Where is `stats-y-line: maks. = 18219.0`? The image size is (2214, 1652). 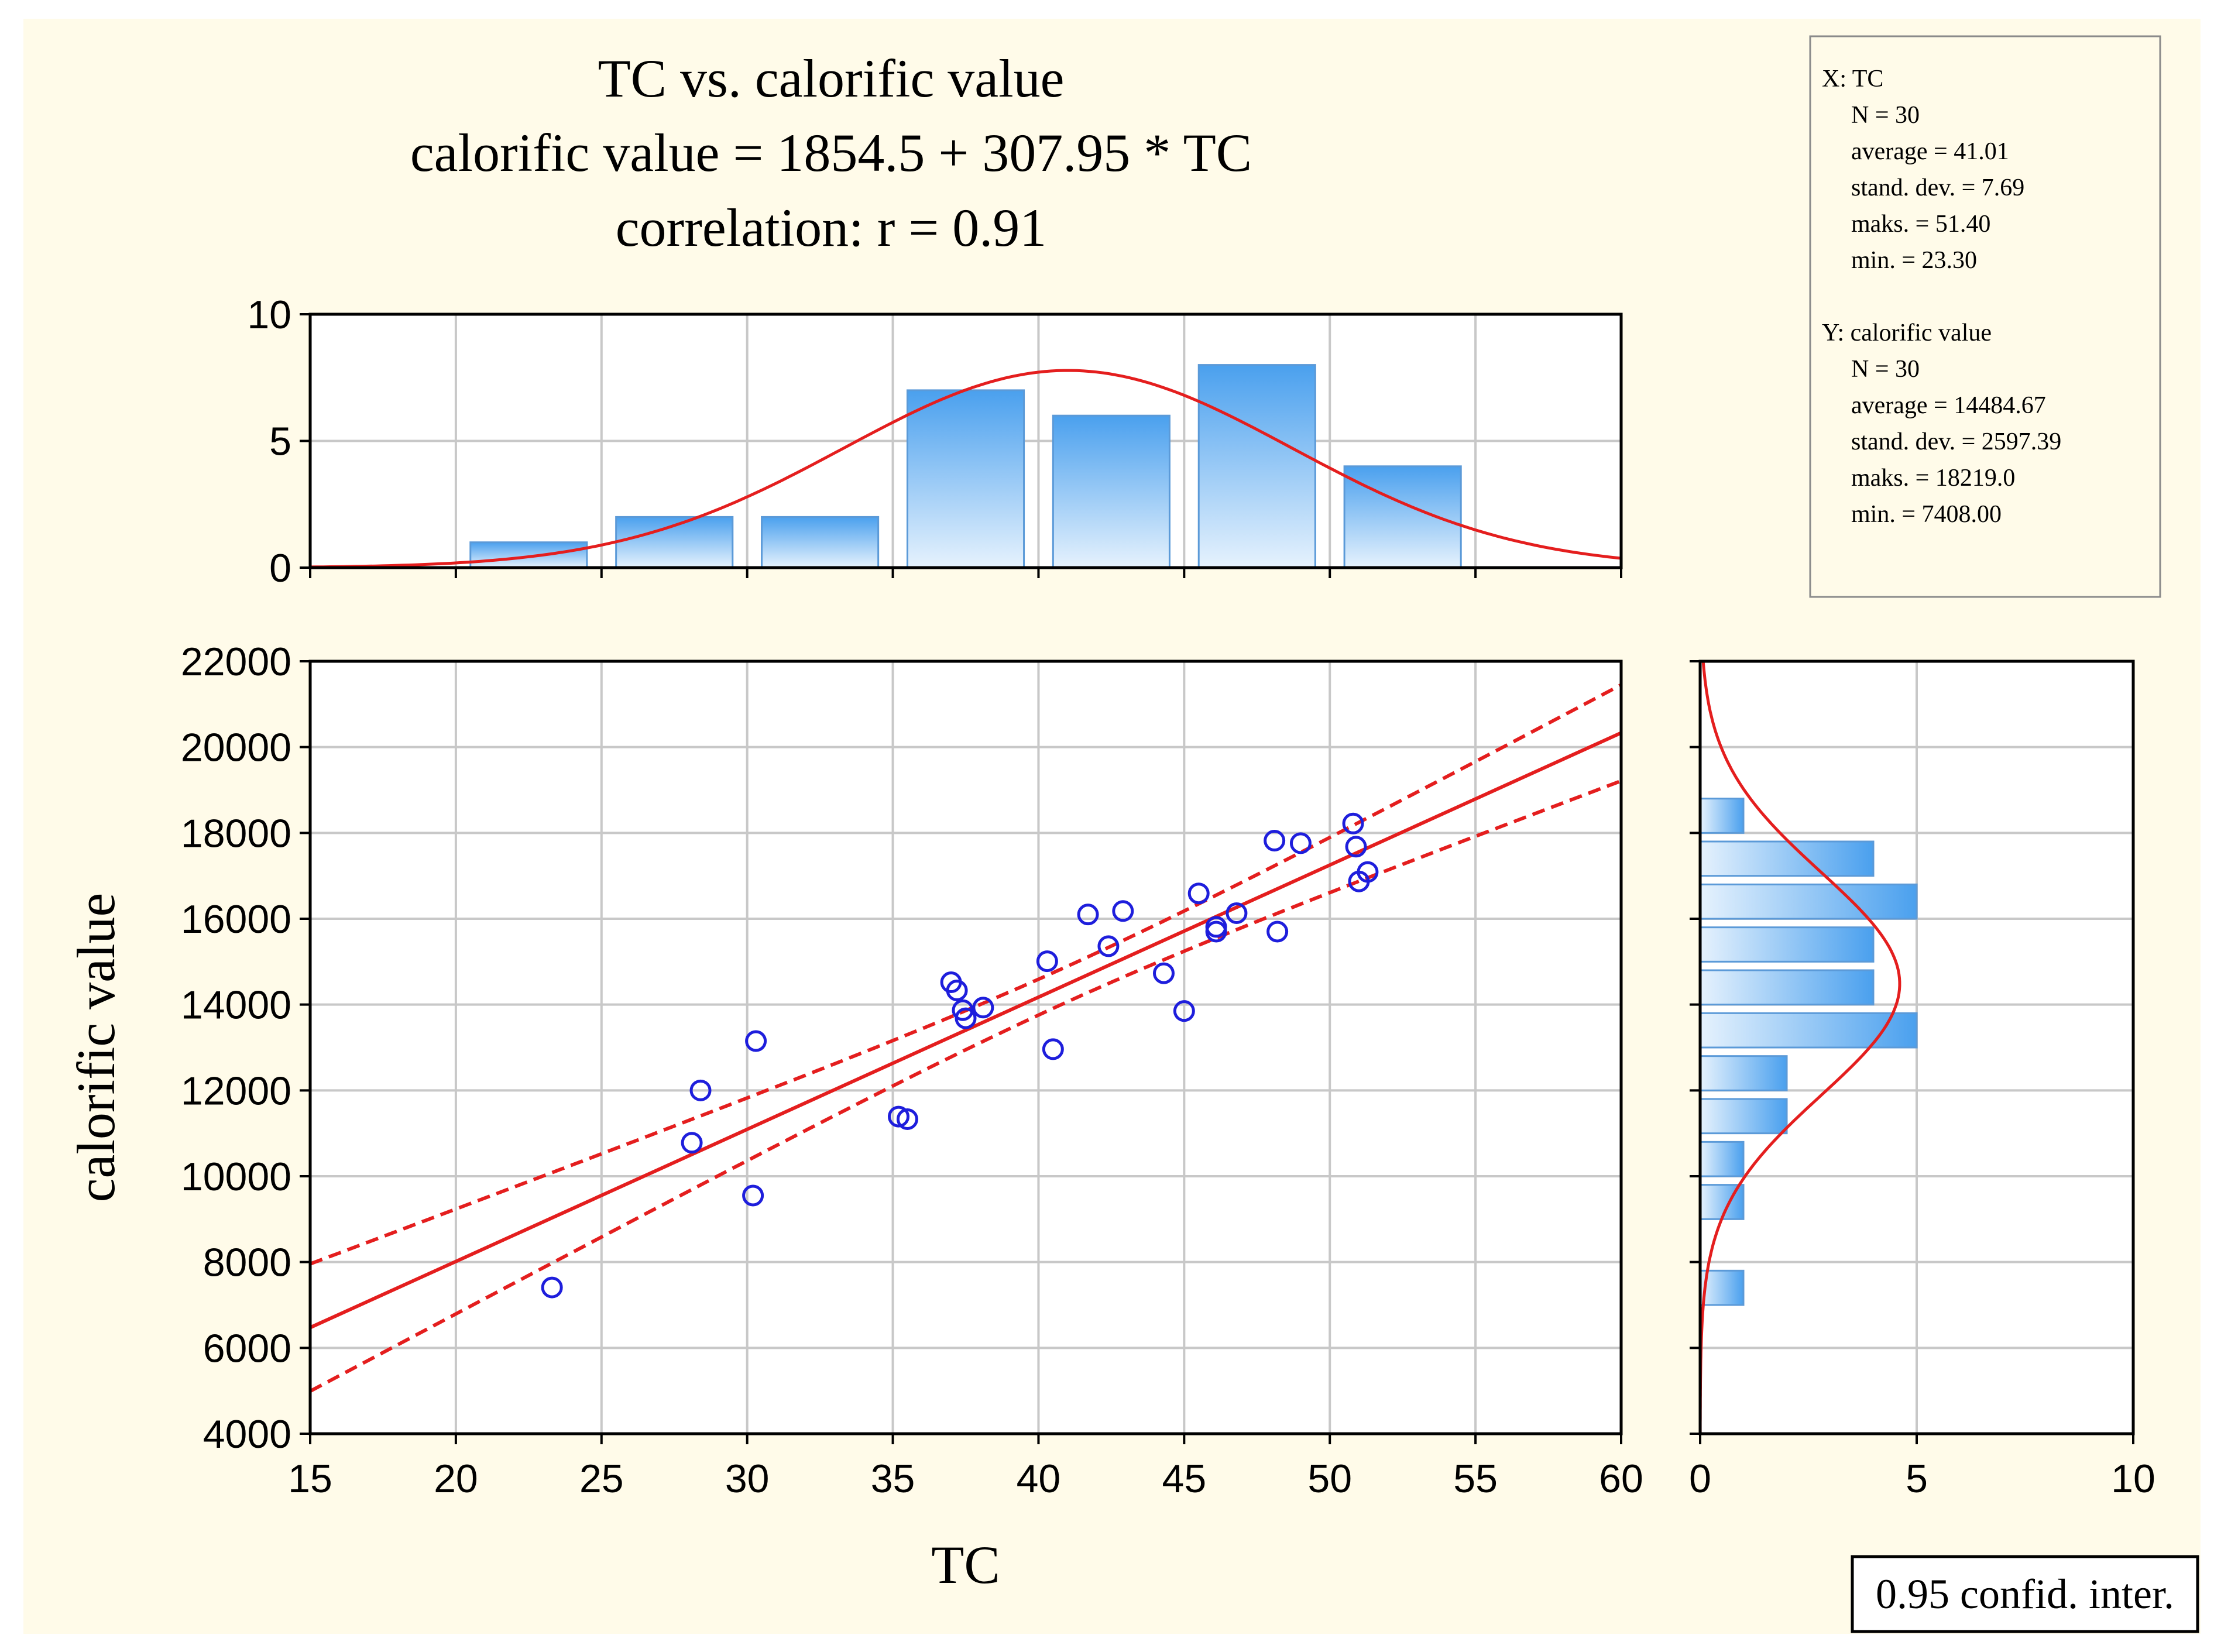
stats-y-line: maks. = 18219.0 is located at coordinates (1933, 479).